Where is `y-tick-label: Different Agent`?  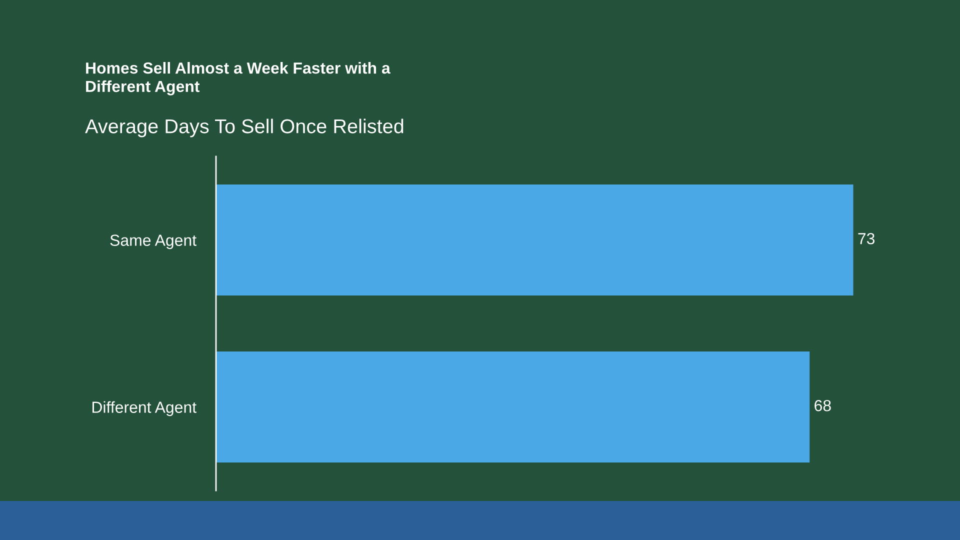
y-tick-label: Different Agent is located at coordinates (144, 408).